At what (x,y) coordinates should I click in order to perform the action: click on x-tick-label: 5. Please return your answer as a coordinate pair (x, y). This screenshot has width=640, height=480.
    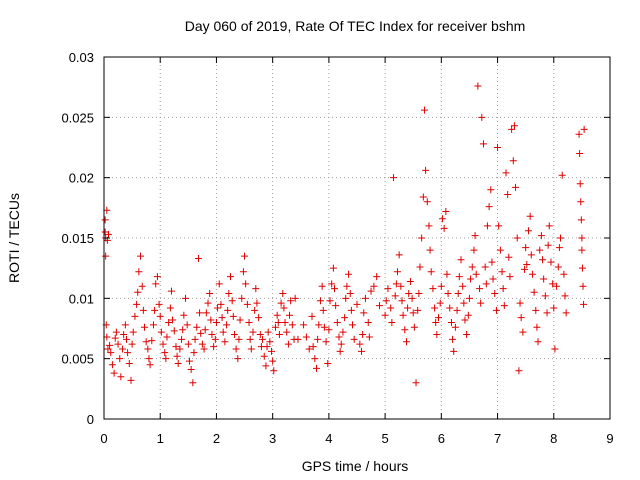
    Looking at the image, I should click on (384, 438).